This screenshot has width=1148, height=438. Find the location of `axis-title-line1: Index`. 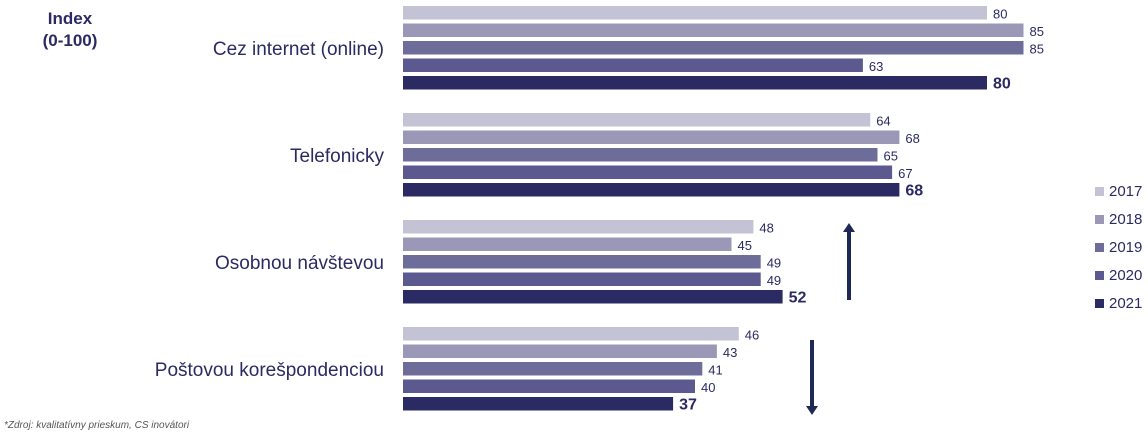

axis-title-line1: Index is located at coordinates (70, 18).